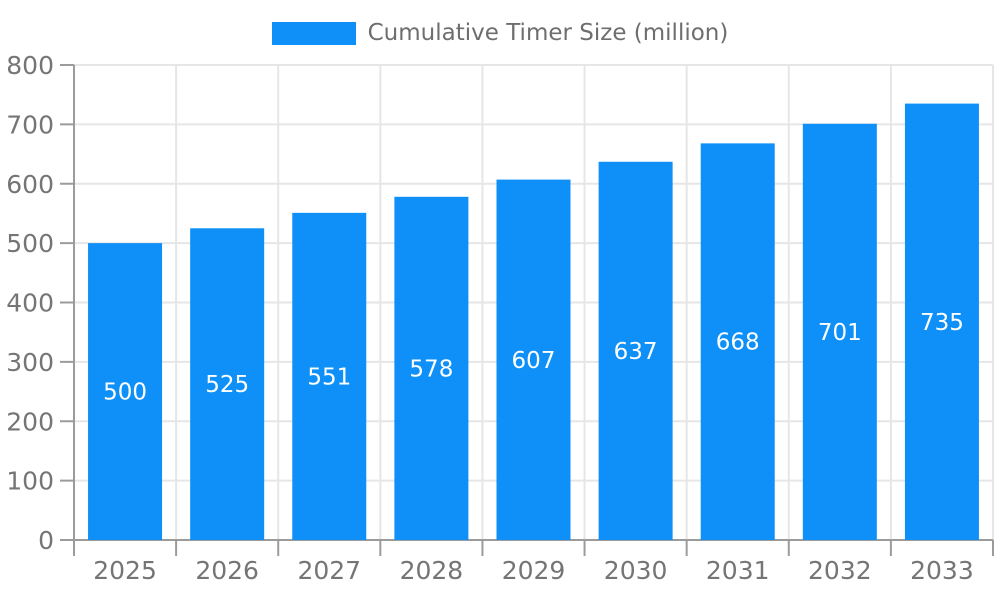 This screenshot has height=600, width=1000. What do you see at coordinates (840, 570) in the screenshot?
I see `x-tick-label: 2032` at bounding box center [840, 570].